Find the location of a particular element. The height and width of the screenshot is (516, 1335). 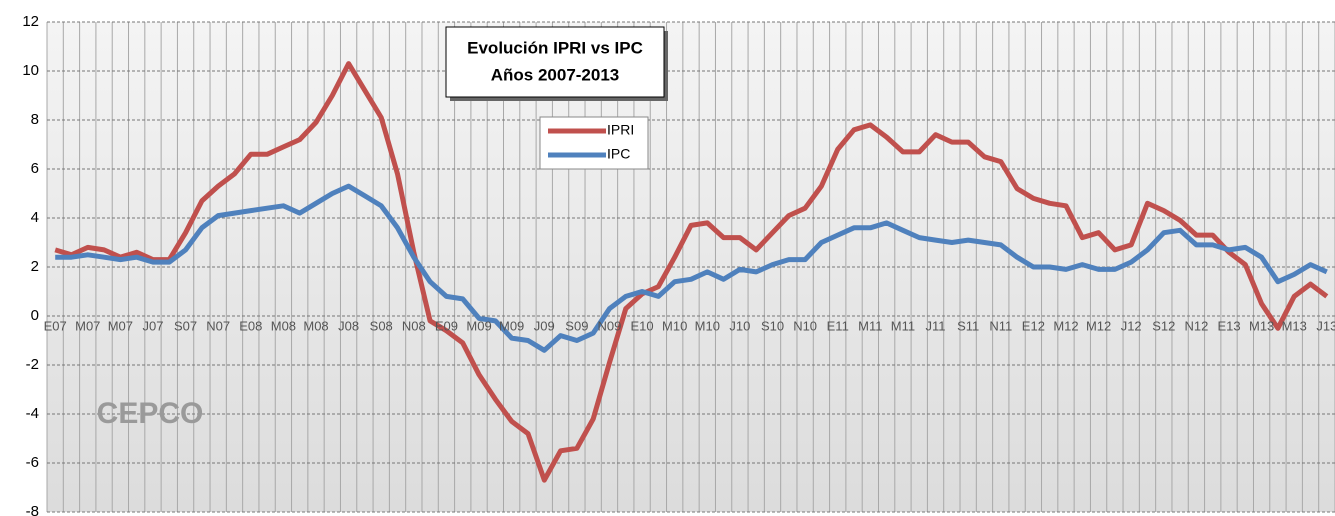

x-tick-label: E10 is located at coordinates (642, 325).